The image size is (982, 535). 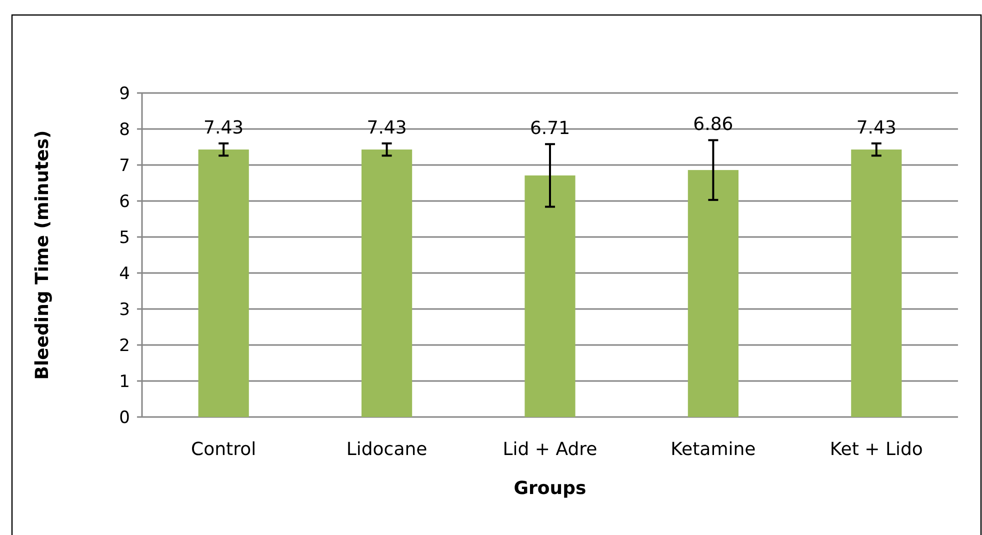 What do you see at coordinates (124, 382) in the screenshot?
I see `y-tick-label: 1` at bounding box center [124, 382].